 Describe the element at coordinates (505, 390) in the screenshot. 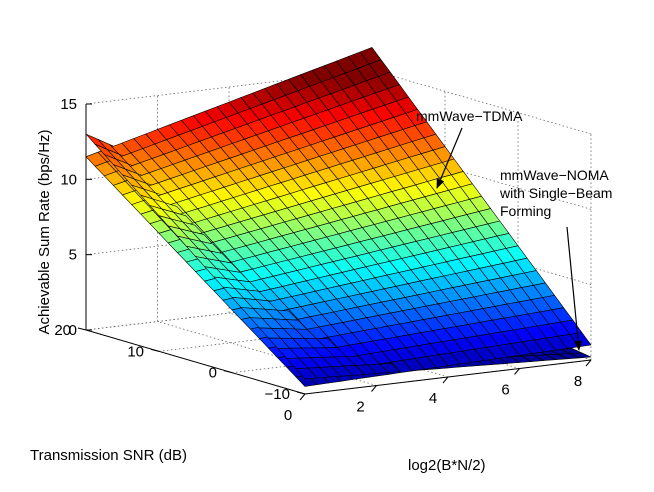

I see `x-tick-label: 6` at that location.